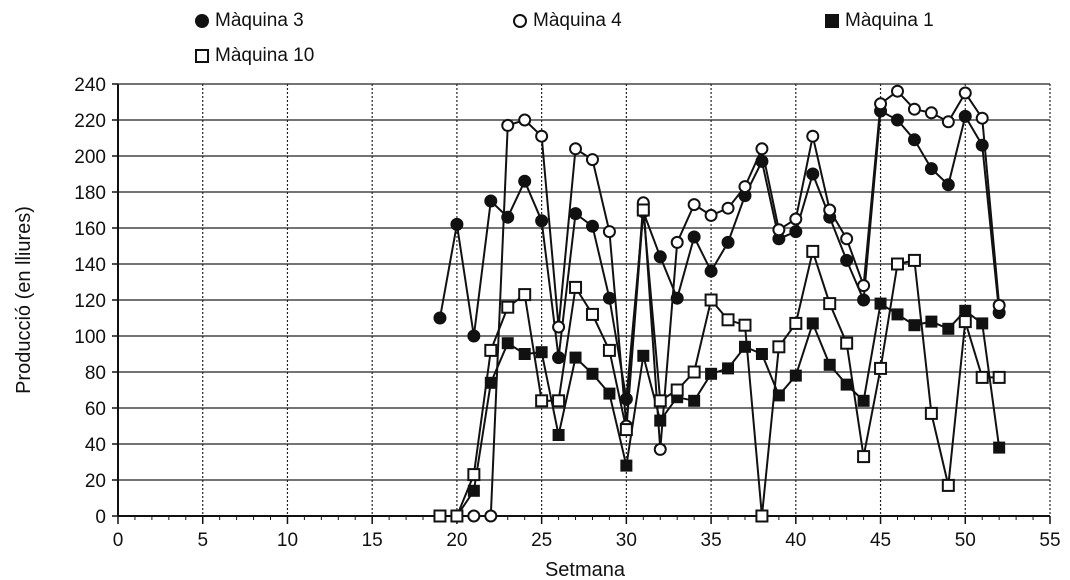 This screenshot has height=580, width=1070. Describe the element at coordinates (202, 56) in the screenshot. I see `open-square-marker-icon` at that location.